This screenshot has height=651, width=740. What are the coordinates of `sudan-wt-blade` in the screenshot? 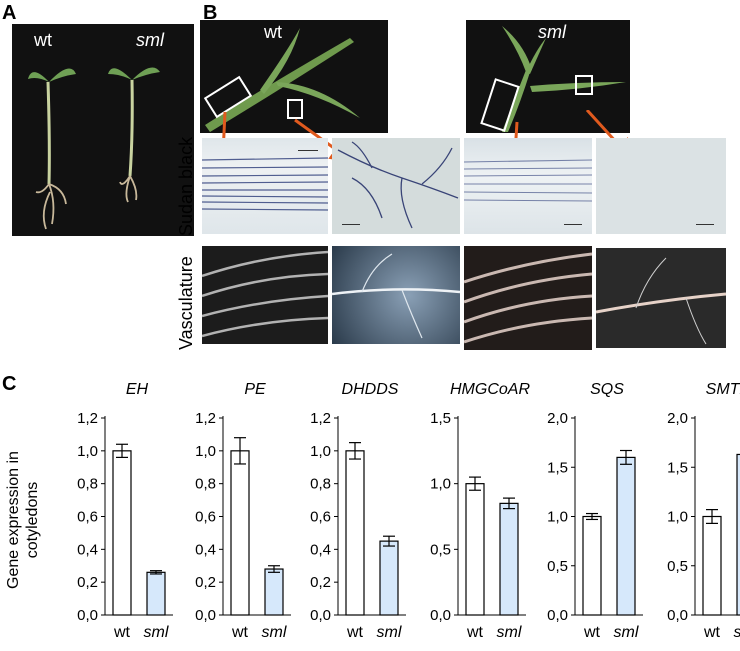 It's located at (265, 186).